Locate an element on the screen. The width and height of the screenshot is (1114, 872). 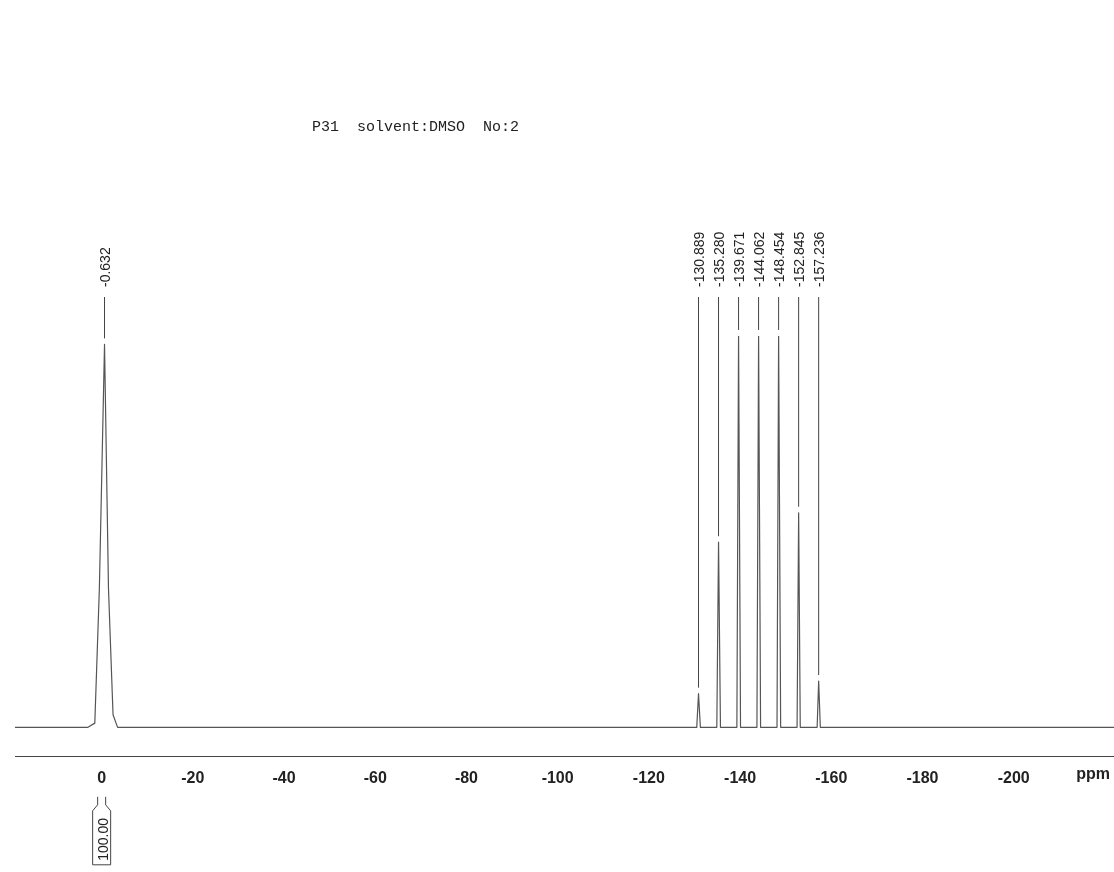
x-tick-label: -160 is located at coordinates (831, 777).